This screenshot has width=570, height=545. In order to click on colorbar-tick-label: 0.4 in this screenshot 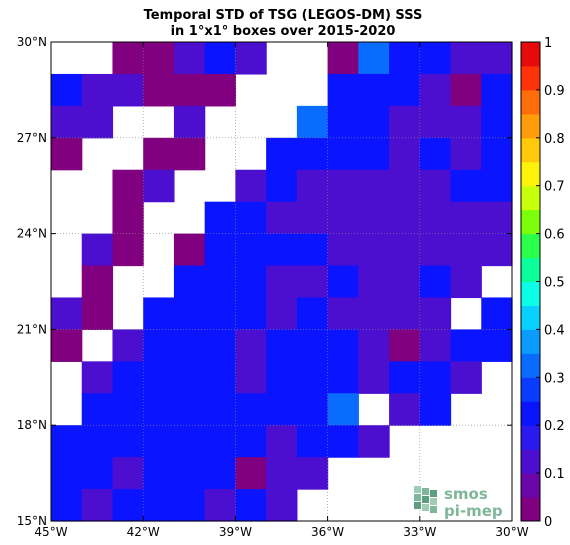, I will do `click(554, 330)`.